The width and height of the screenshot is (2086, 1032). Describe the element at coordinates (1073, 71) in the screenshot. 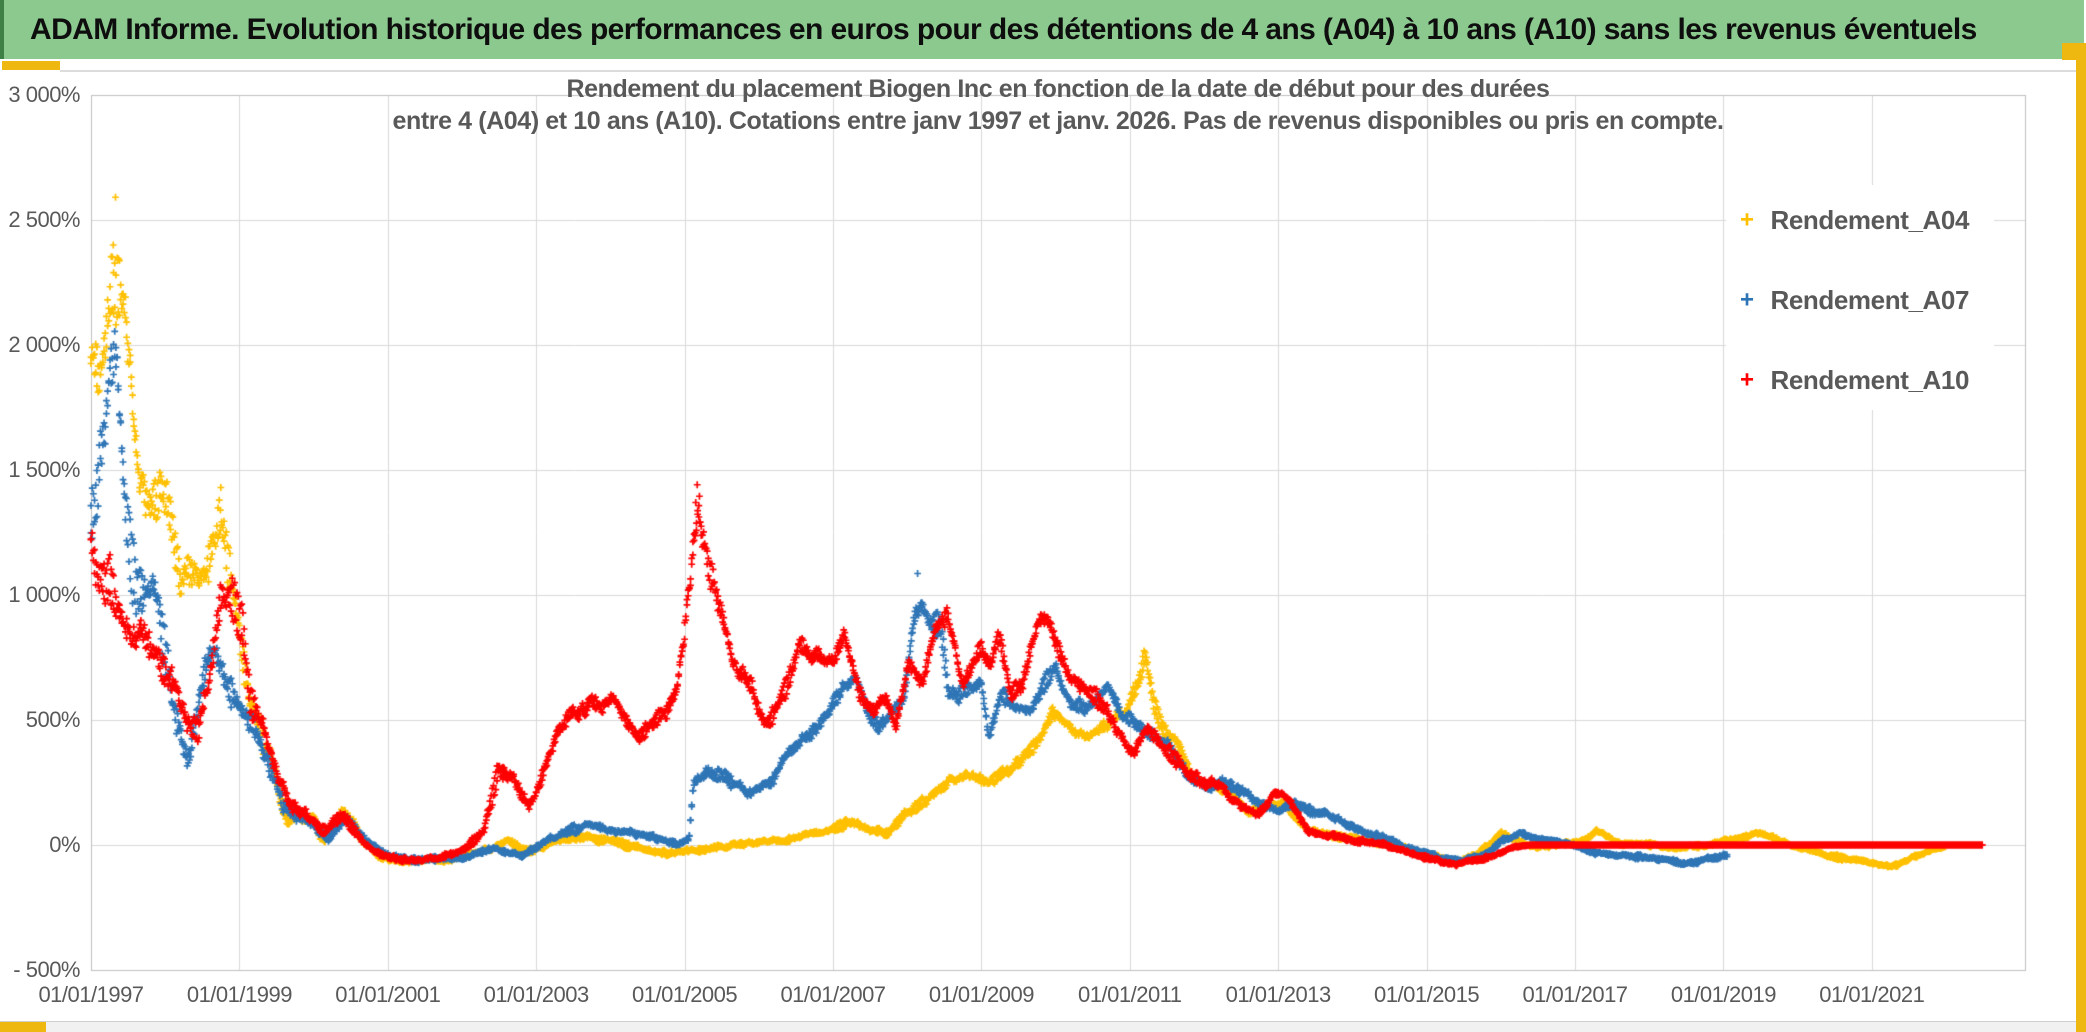

I see `header-divider` at that location.